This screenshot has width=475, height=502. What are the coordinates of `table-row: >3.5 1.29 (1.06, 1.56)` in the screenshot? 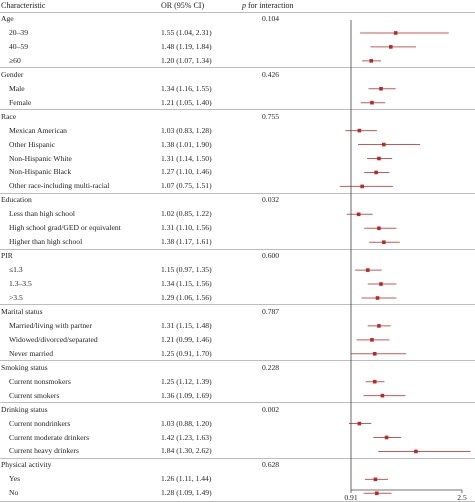 It's located at (237, 297).